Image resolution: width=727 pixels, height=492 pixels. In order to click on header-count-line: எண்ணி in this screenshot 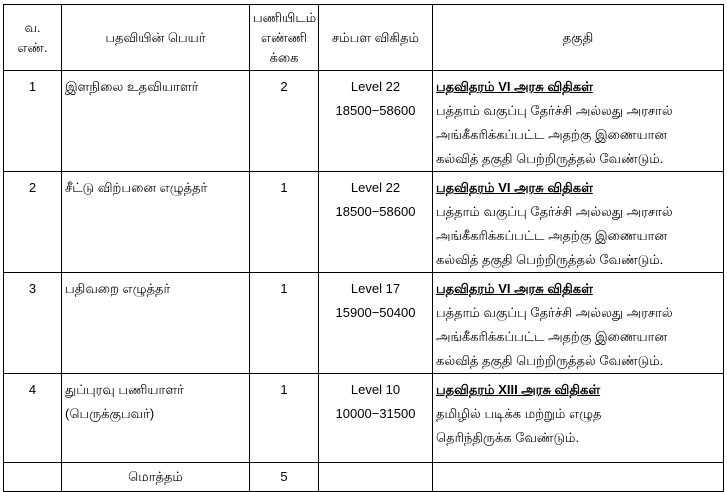, I will do `click(284, 37)`.